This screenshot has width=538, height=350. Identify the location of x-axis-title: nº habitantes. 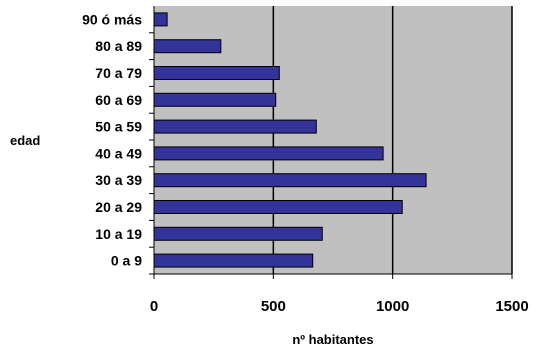
(332, 339).